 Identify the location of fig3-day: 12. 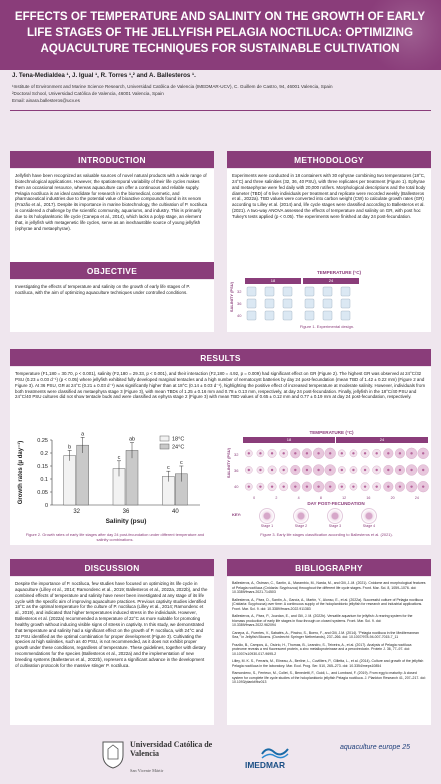
(344, 498).